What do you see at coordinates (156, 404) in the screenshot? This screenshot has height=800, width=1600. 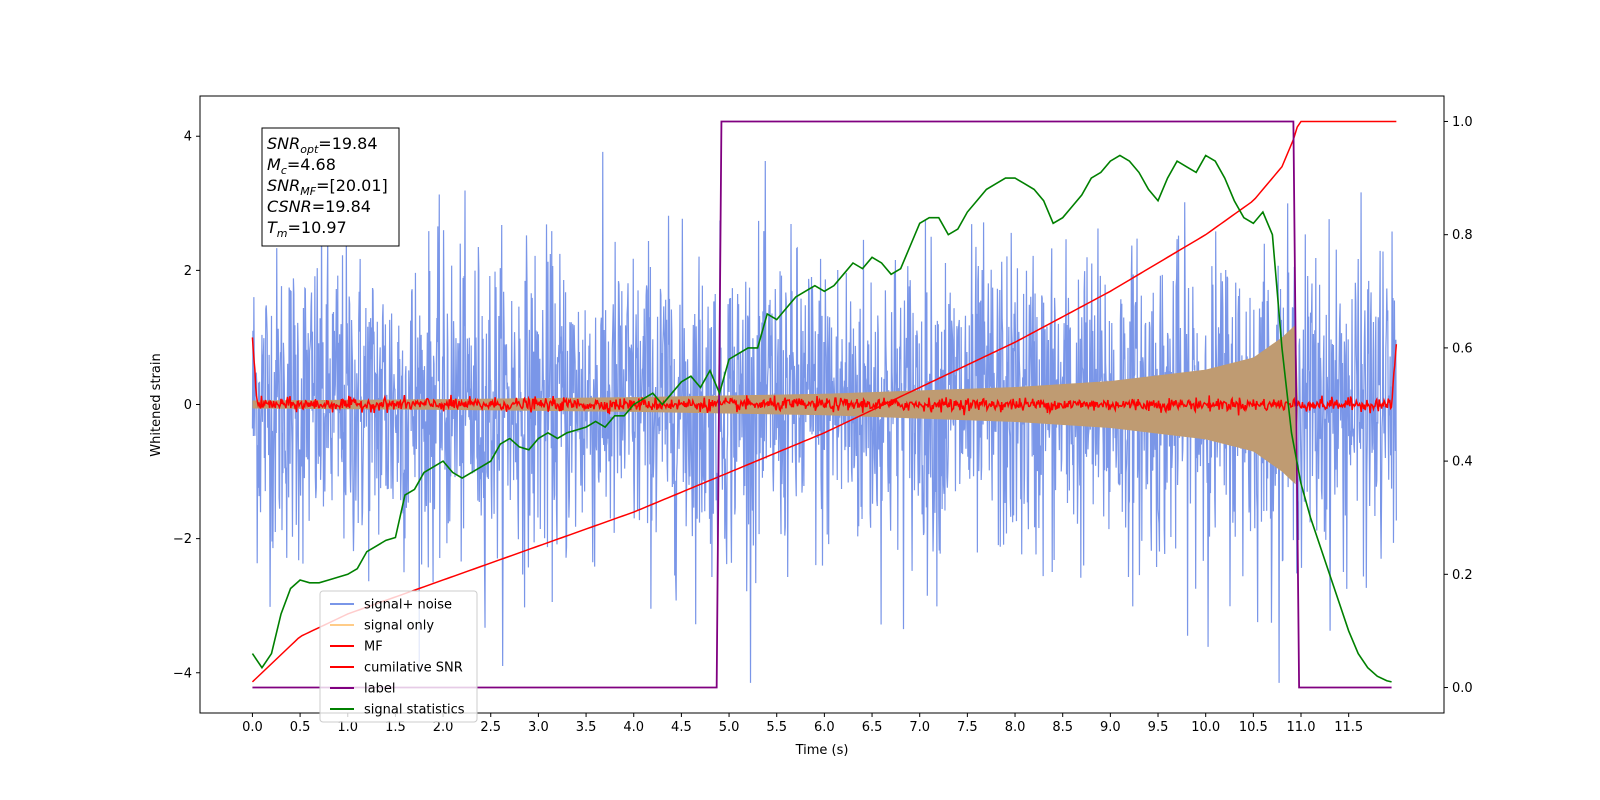 I see `y-axis-label: Whitened strain` at bounding box center [156, 404].